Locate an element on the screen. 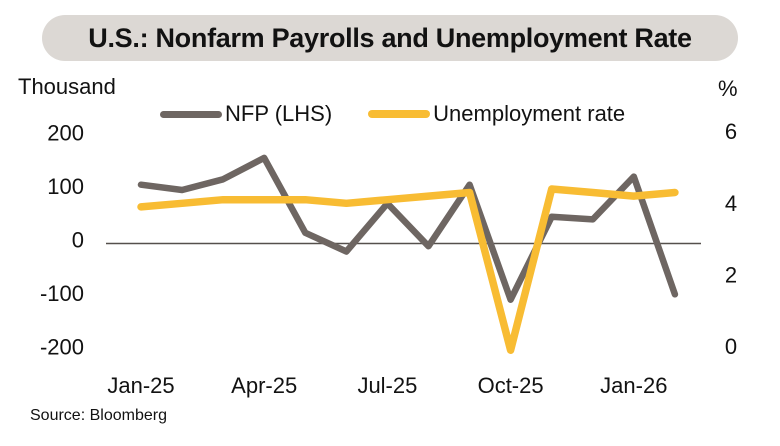  source-note: Source: Bloomberg is located at coordinates (98, 415).